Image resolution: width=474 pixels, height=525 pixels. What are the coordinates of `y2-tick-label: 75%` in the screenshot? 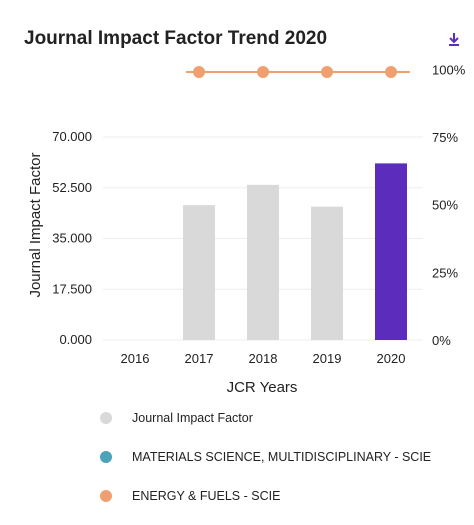 It's located at (445, 137).